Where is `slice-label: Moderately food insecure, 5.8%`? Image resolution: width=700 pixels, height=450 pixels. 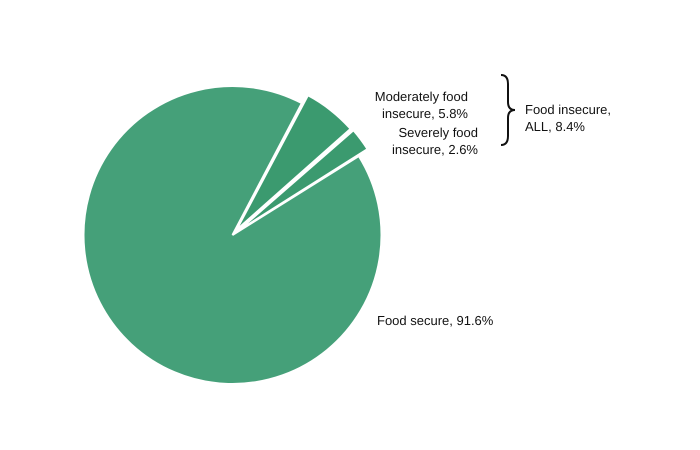 slice-label: Moderately food insecure, 5.8% is located at coordinates (421, 105).